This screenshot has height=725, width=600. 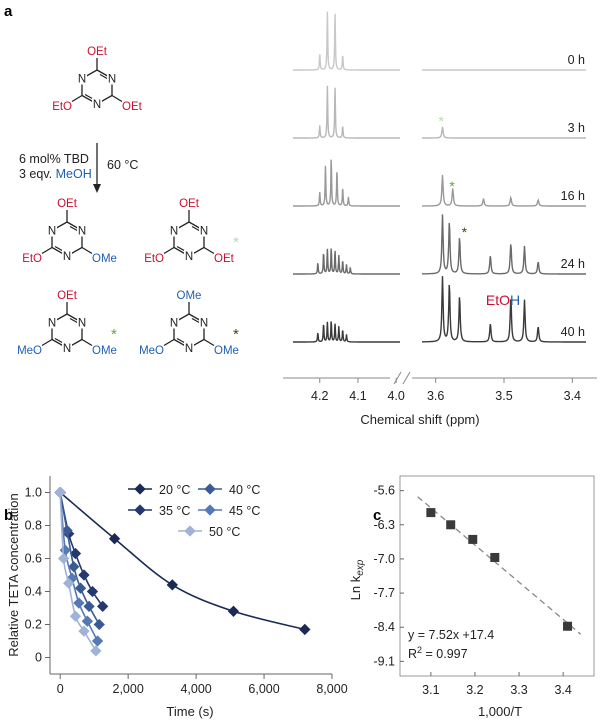 What do you see at coordinates (33, 526) in the screenshot?
I see `y-tick-label: 0.8` at bounding box center [33, 526].